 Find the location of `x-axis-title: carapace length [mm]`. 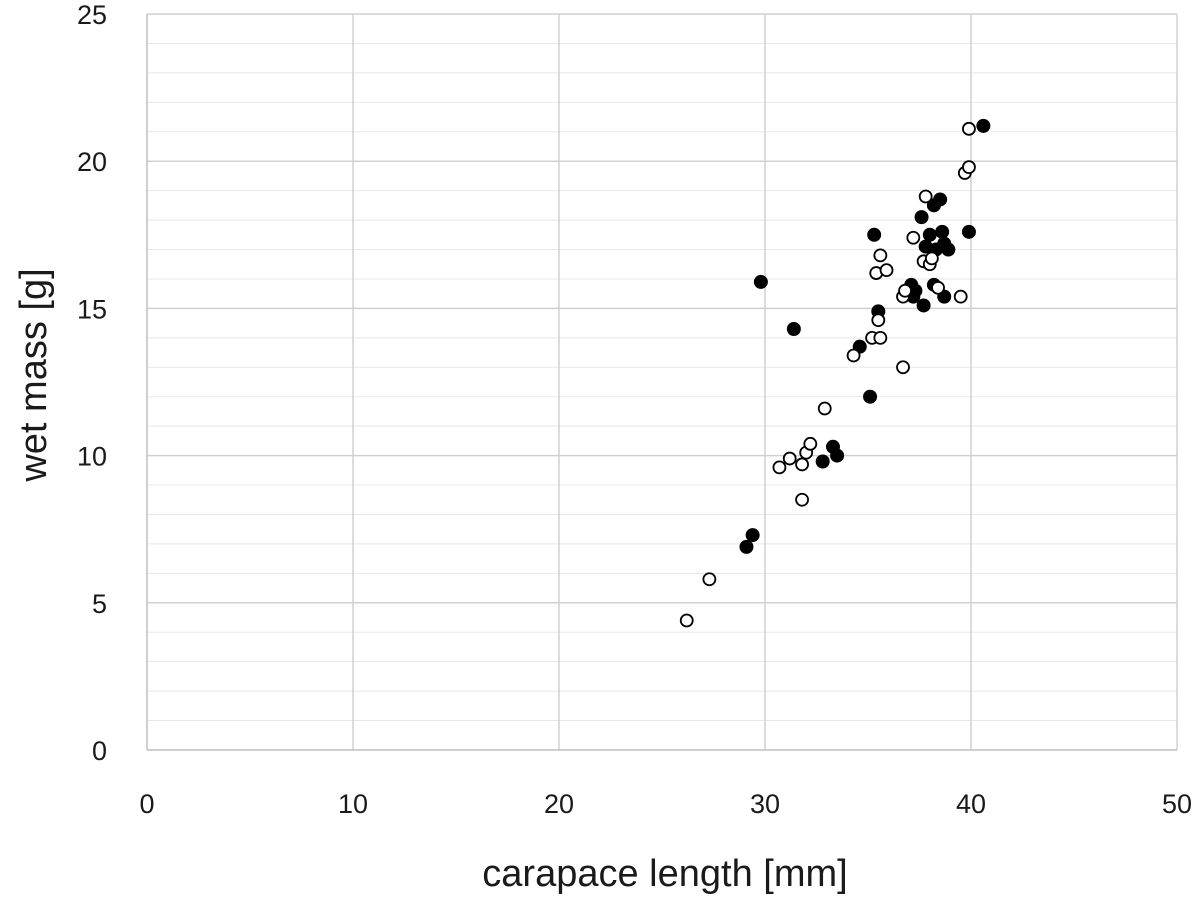

x-axis-title: carapace length [mm] is located at coordinates (664, 874).